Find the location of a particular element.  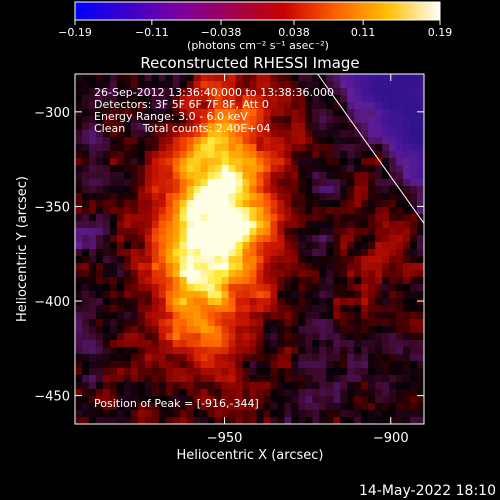

solar-limb-line is located at coordinates (370, 149).